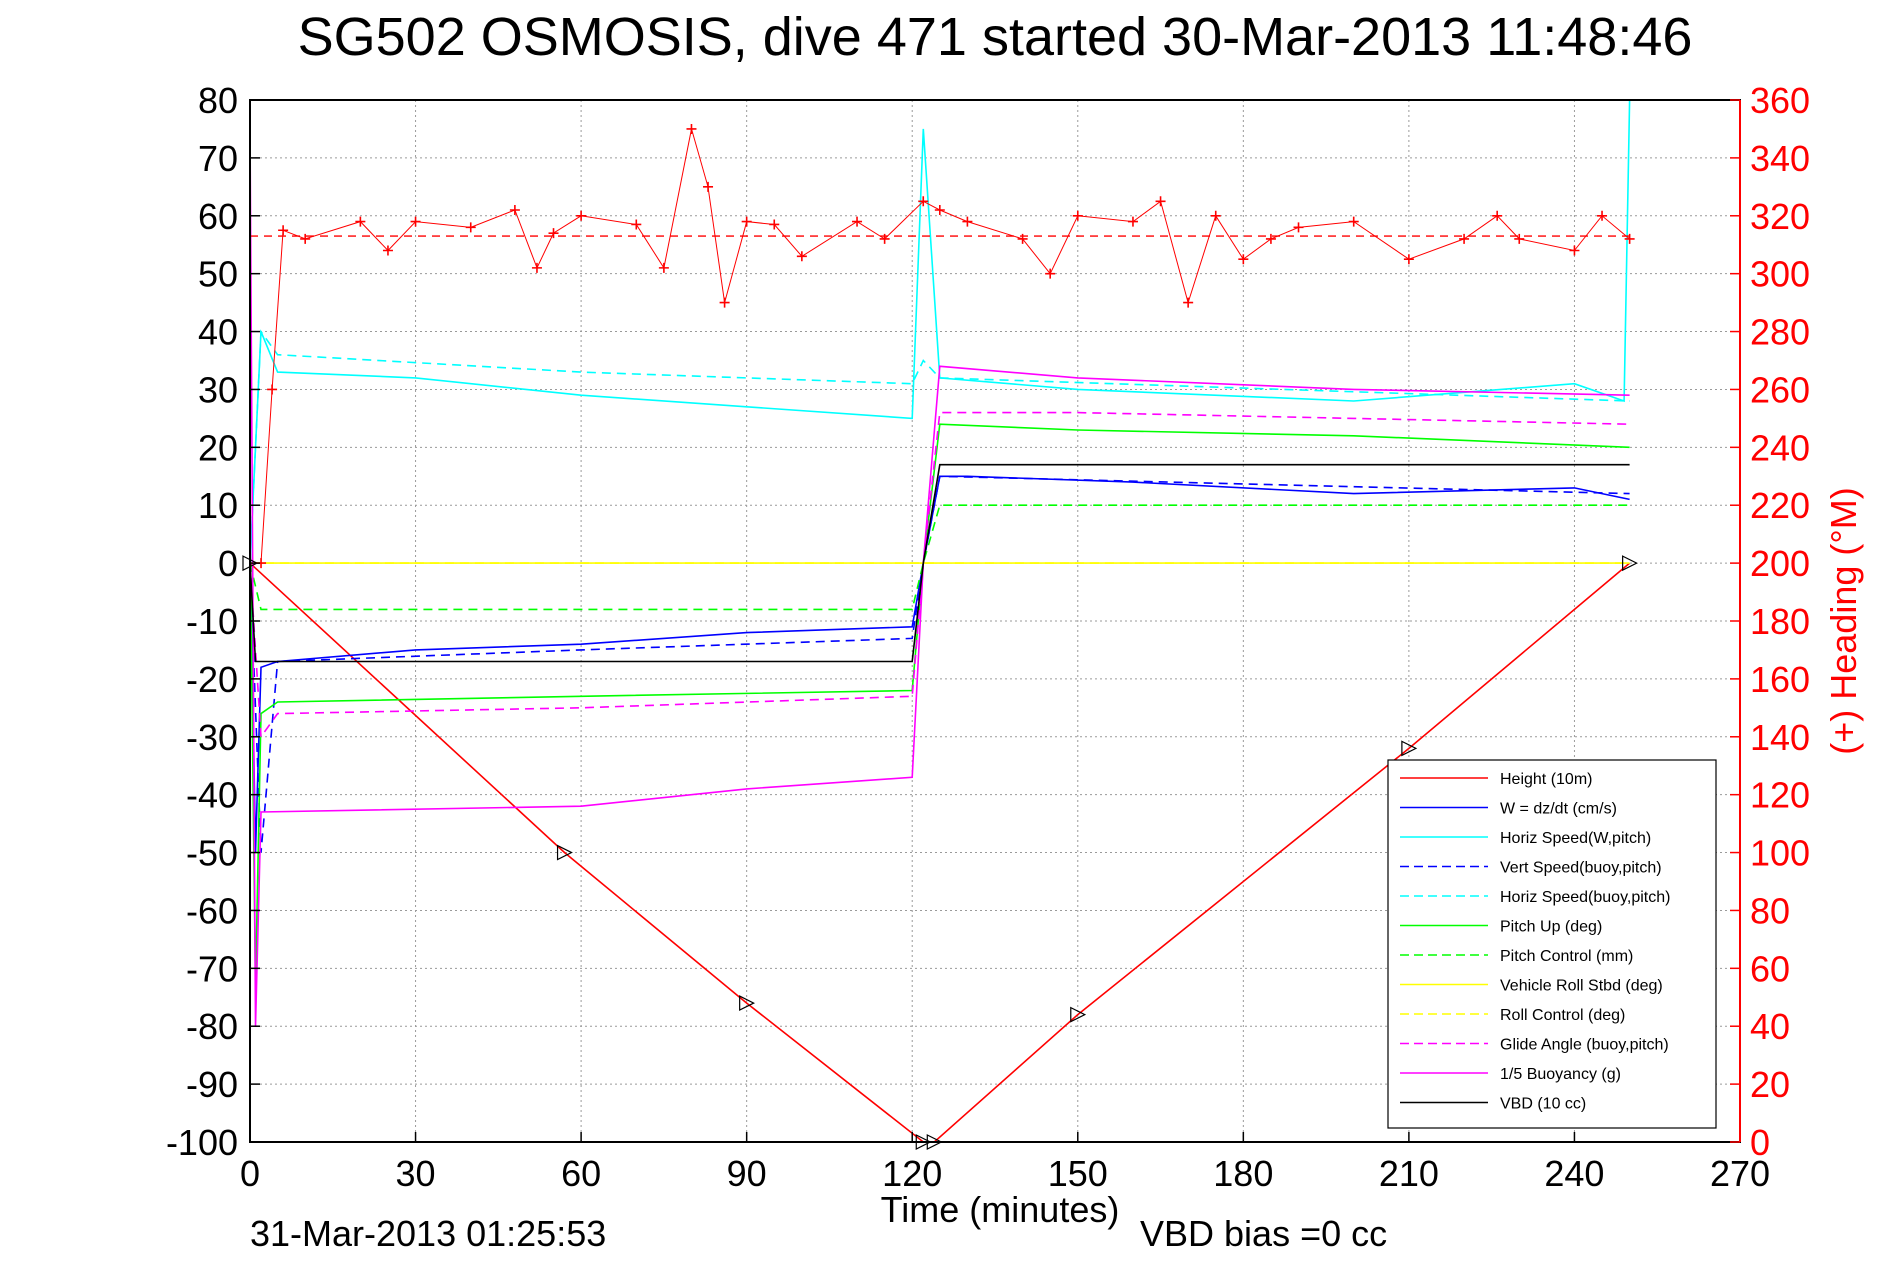 Image resolution: width=1891 pixels, height=1262 pixels. I want to click on legend-entry-5: Pitch Up (deg), so click(1551, 927).